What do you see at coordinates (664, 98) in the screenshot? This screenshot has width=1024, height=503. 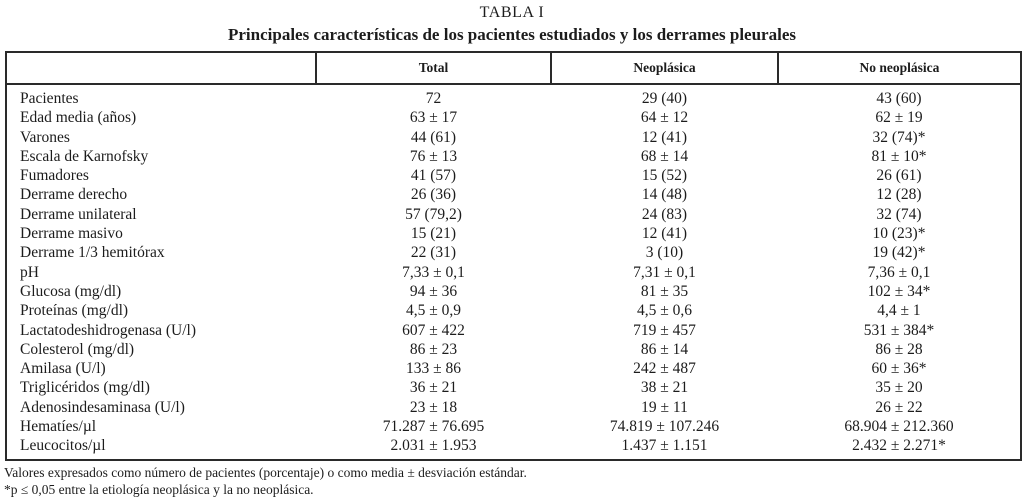 I see `cell-value: 29 (40)` at bounding box center [664, 98].